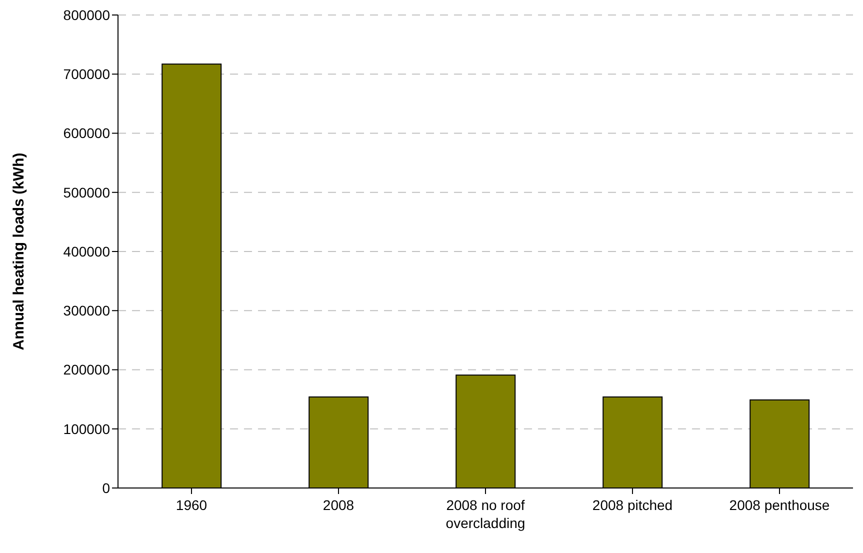 This screenshot has height=553, width=863. Describe the element at coordinates (86, 370) in the screenshot. I see `y-tick-label: 200000` at that location.